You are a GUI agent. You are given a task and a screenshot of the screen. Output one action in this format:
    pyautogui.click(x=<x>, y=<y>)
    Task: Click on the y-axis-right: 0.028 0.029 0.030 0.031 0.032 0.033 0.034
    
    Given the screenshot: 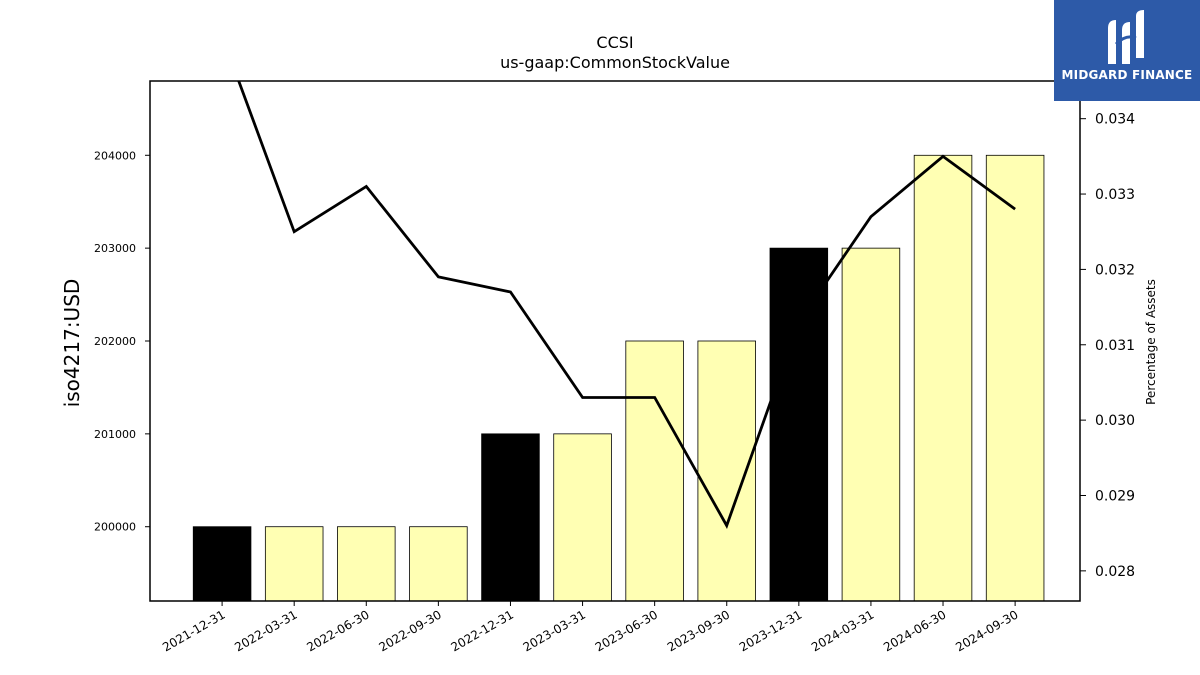 What is the action you would take?
    pyautogui.click(x=1107, y=346)
    